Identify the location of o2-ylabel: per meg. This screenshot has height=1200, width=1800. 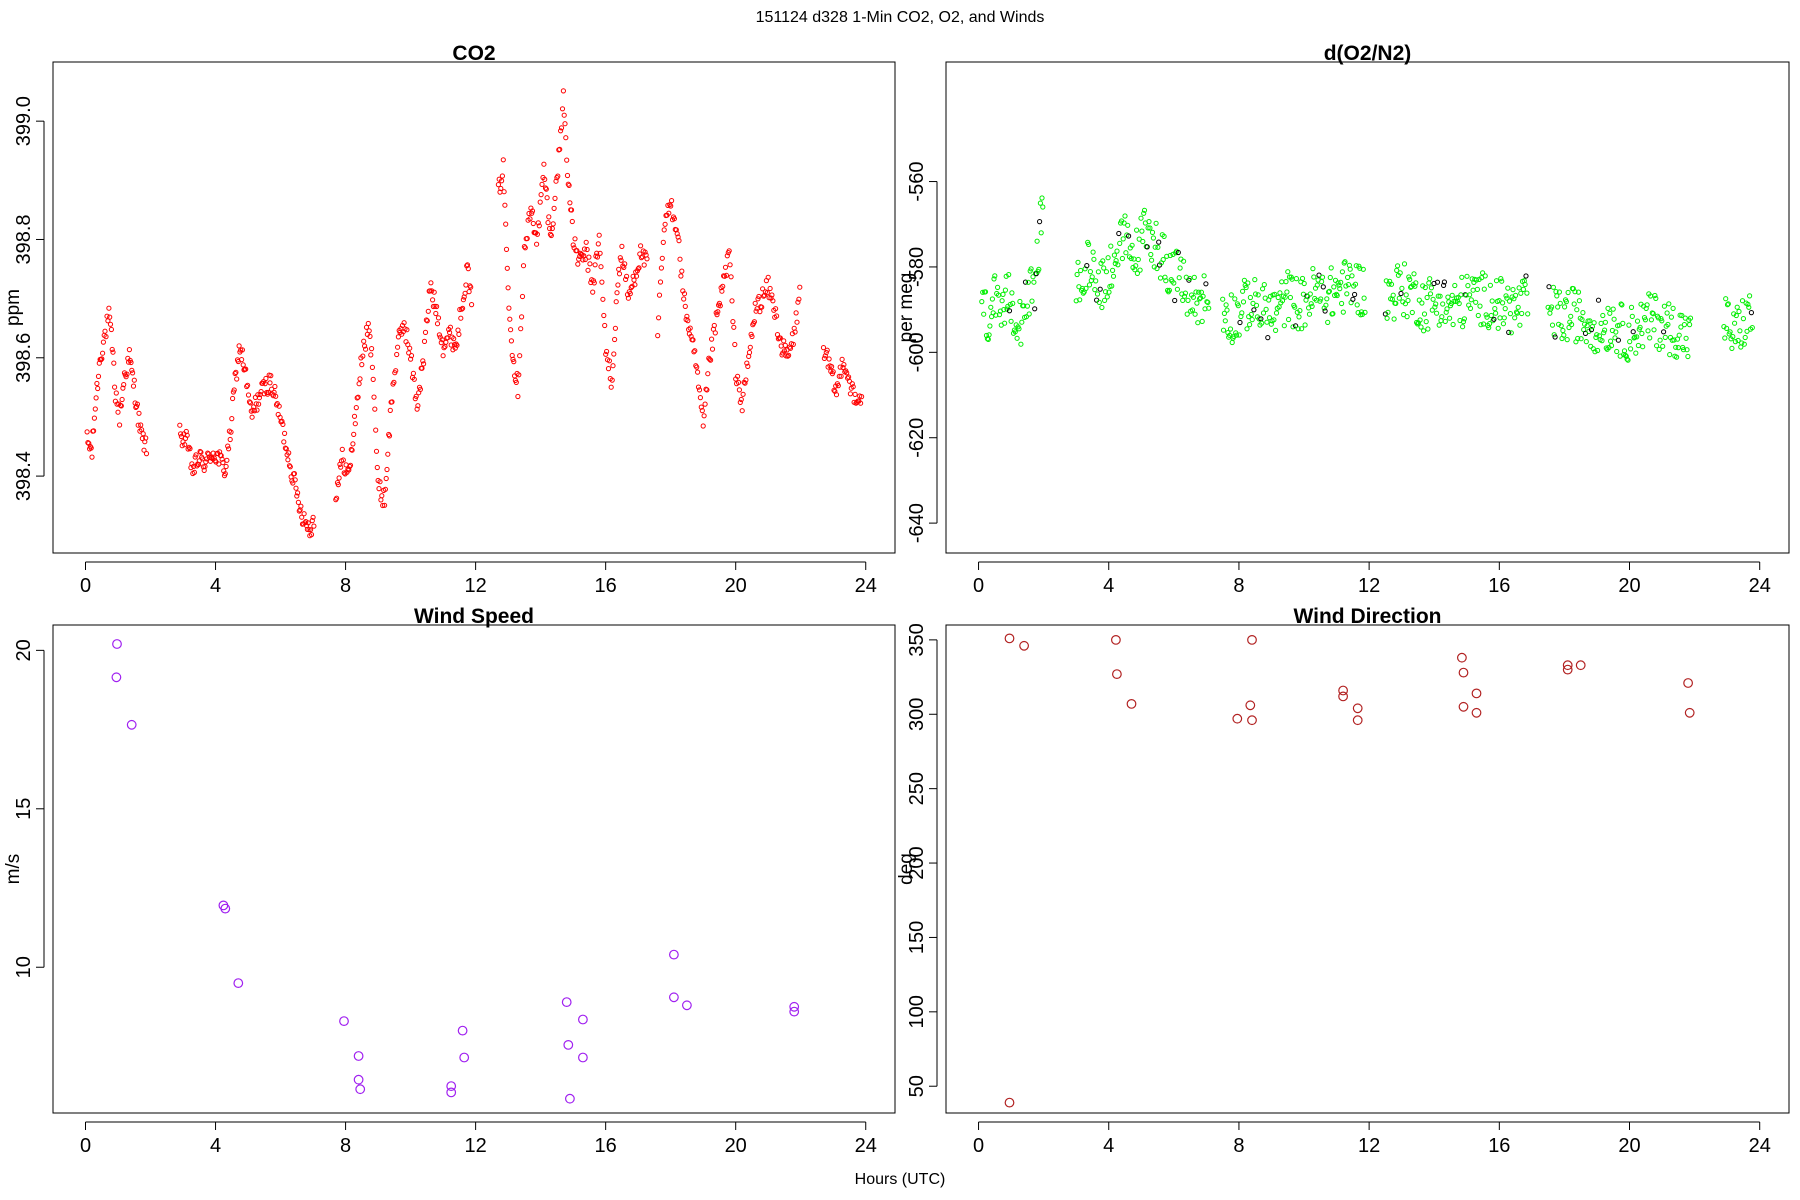
(906, 308).